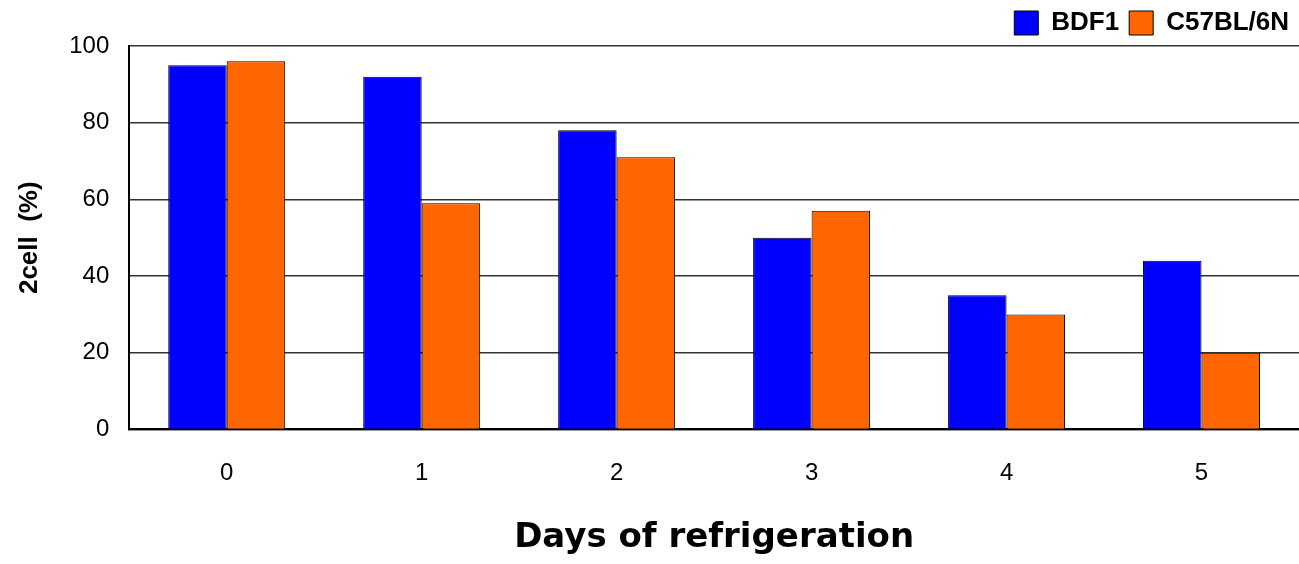 The height and width of the screenshot is (564, 1299). Describe the element at coordinates (811, 472) in the screenshot. I see `x-tick-label: 3` at that location.